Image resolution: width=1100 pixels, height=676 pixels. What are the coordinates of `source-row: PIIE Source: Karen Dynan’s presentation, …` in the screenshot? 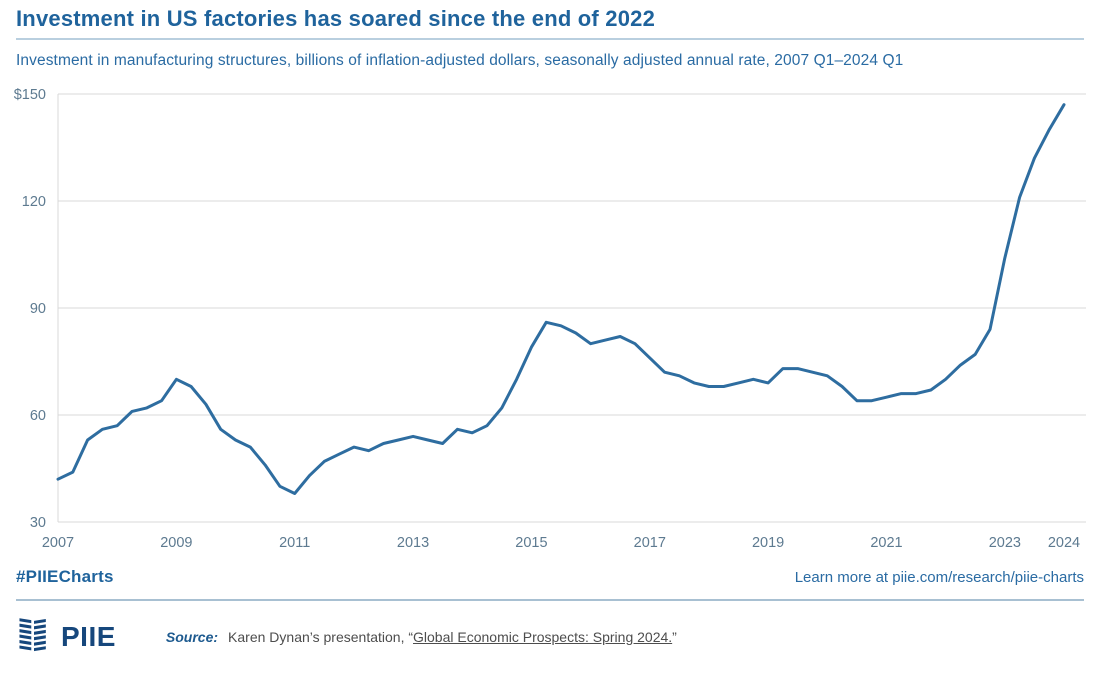 It's located at (550, 637).